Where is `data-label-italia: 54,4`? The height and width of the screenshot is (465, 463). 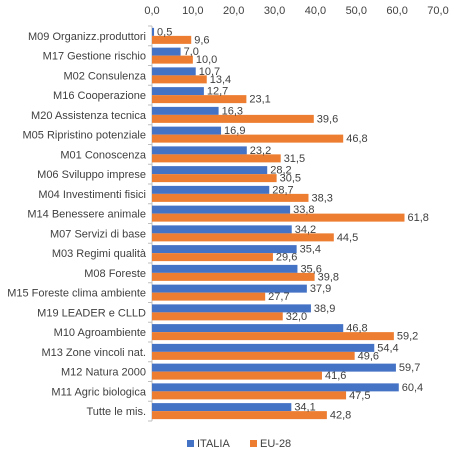
data-label-italia: 54,4 is located at coordinates (387, 348).